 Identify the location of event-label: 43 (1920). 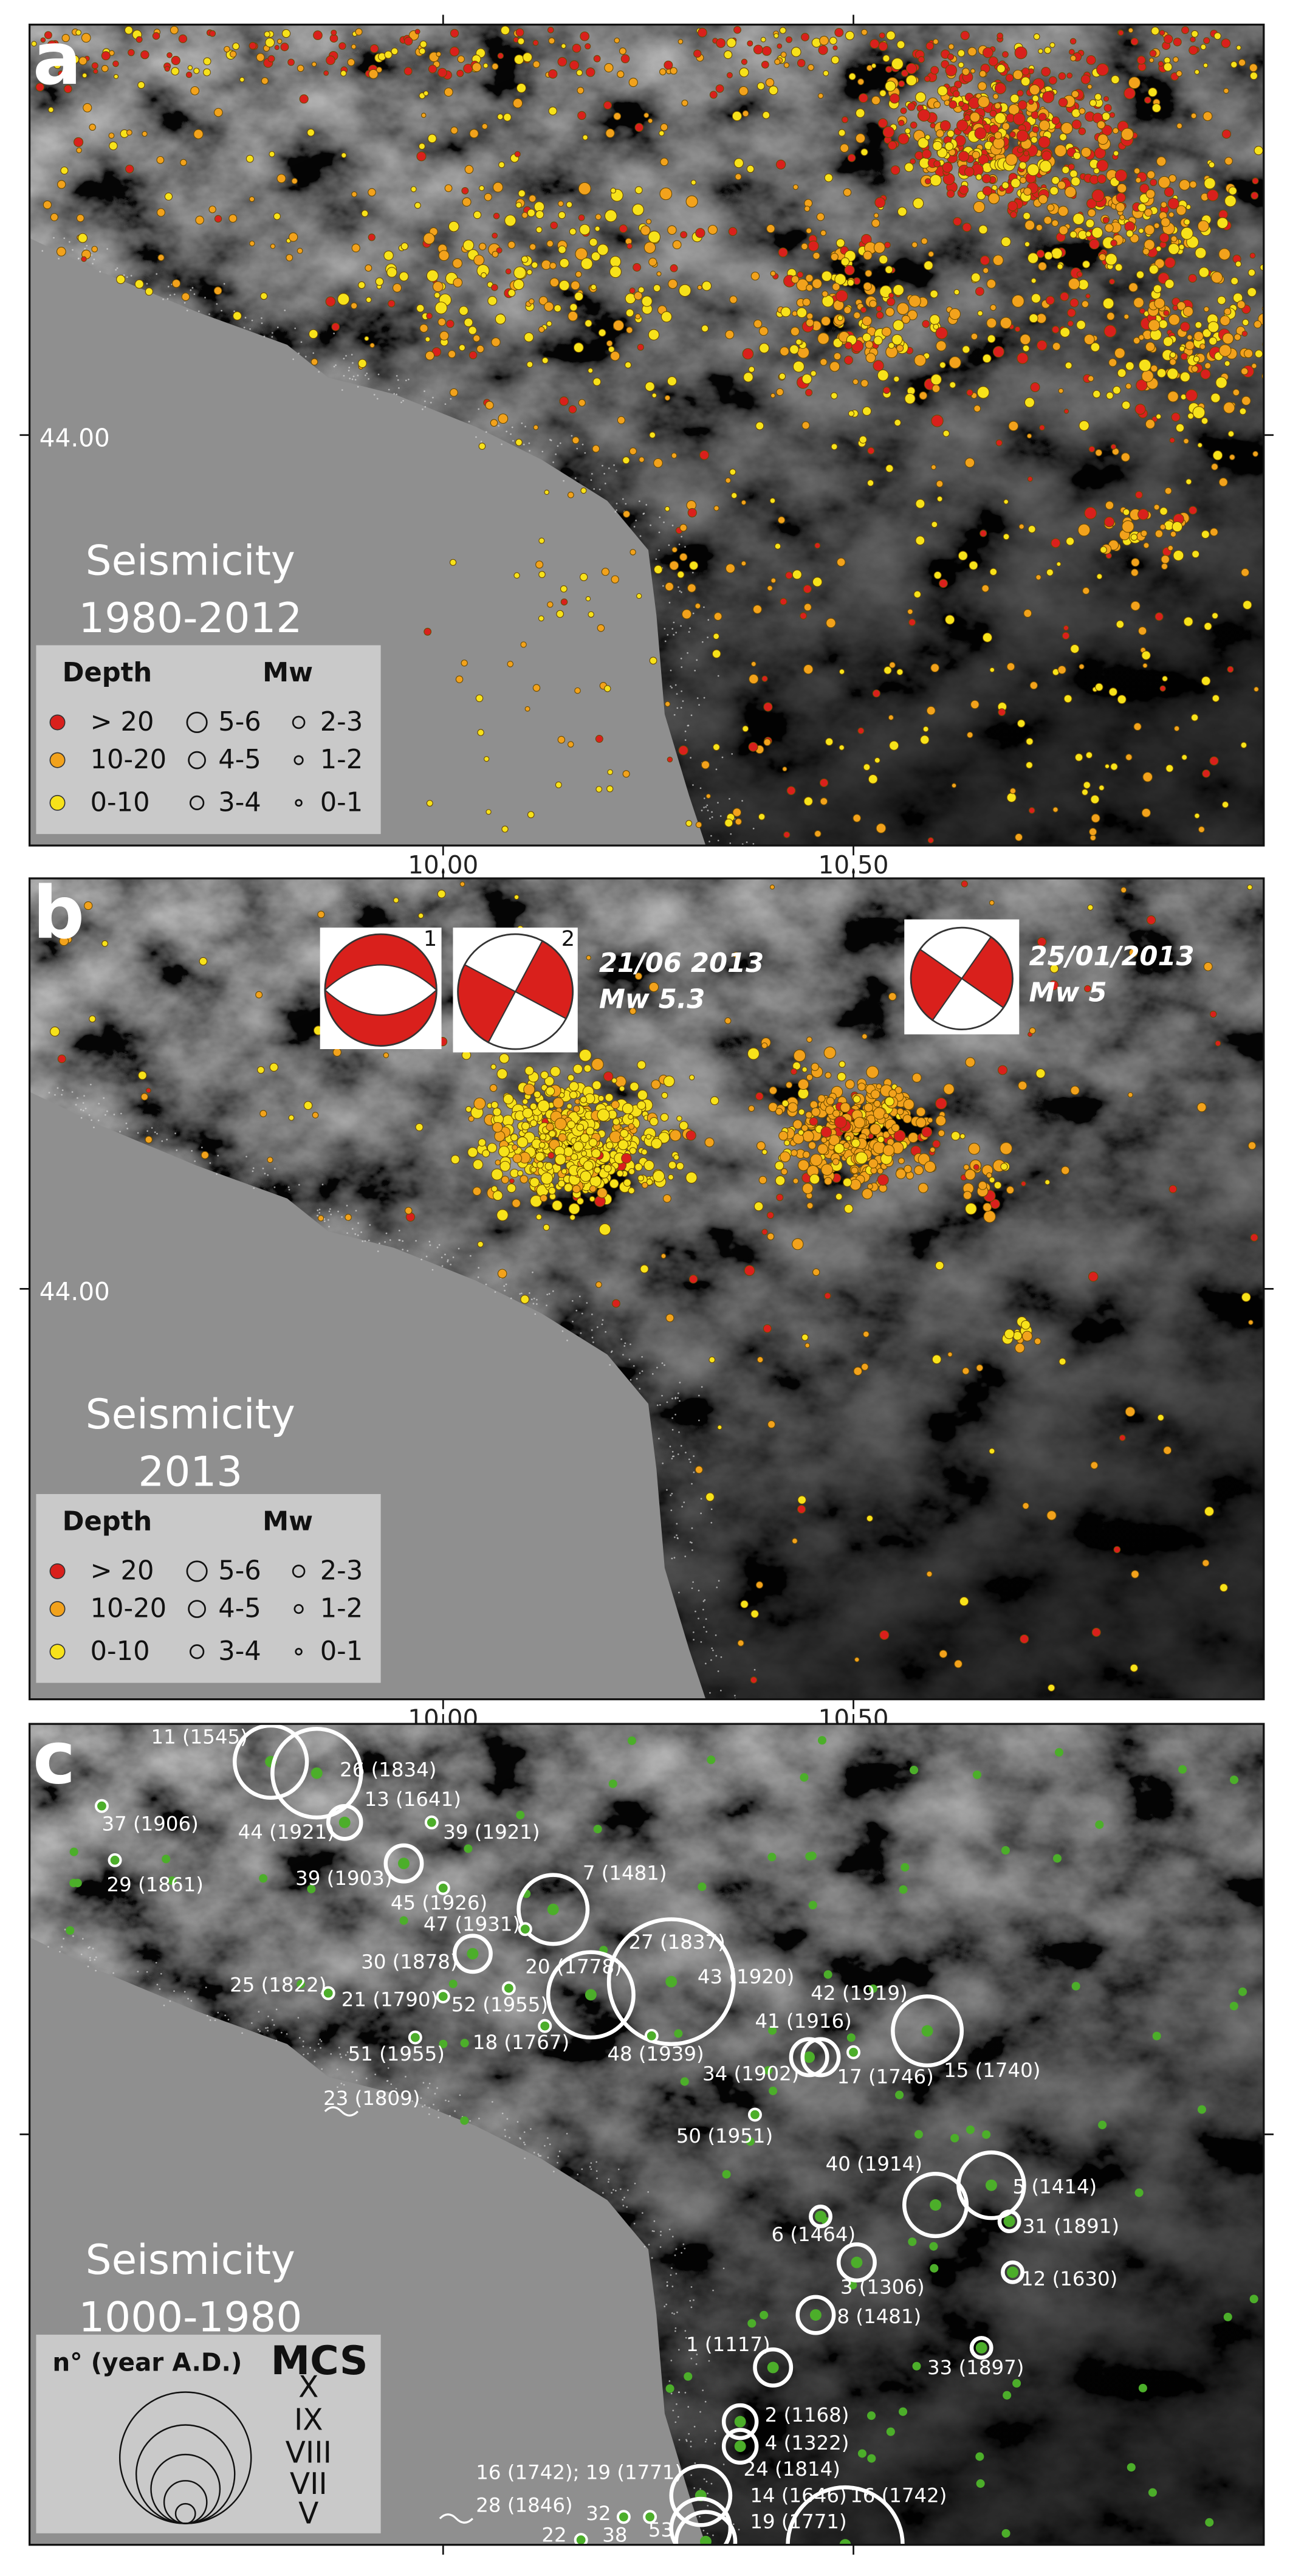
(746, 1977).